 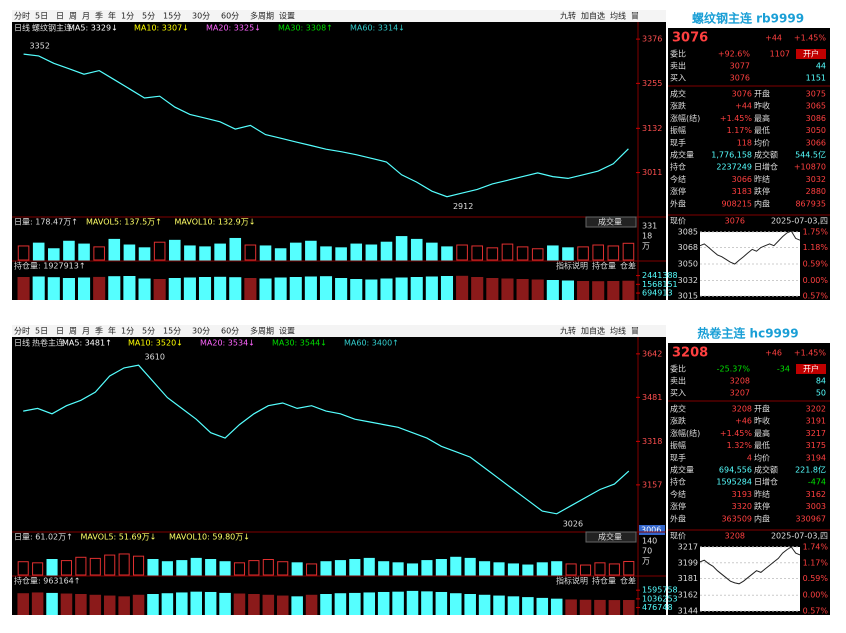 What do you see at coordinates (816, 247) in the screenshot?
I see `intraday-pct-label: 1.18%` at bounding box center [816, 247].